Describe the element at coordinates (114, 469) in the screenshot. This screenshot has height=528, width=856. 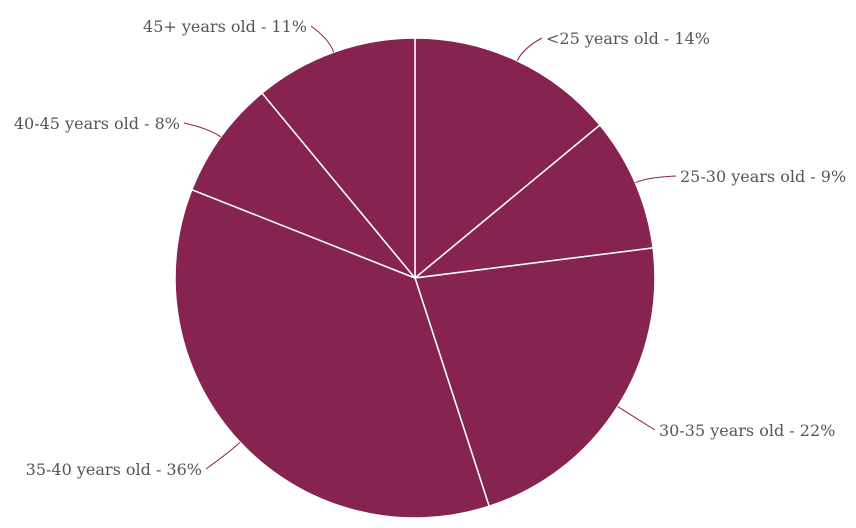
I see `slice-label-35-40-years-old: 35-40 years old - 36%` at that location.